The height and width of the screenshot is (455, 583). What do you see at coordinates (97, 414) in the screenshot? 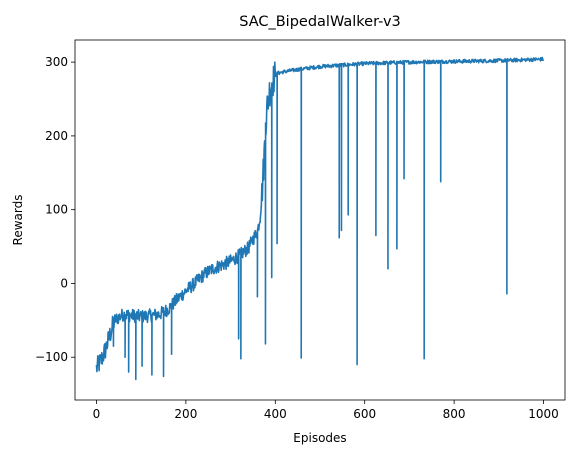
I see `x-tick-label: 0` at bounding box center [97, 414].